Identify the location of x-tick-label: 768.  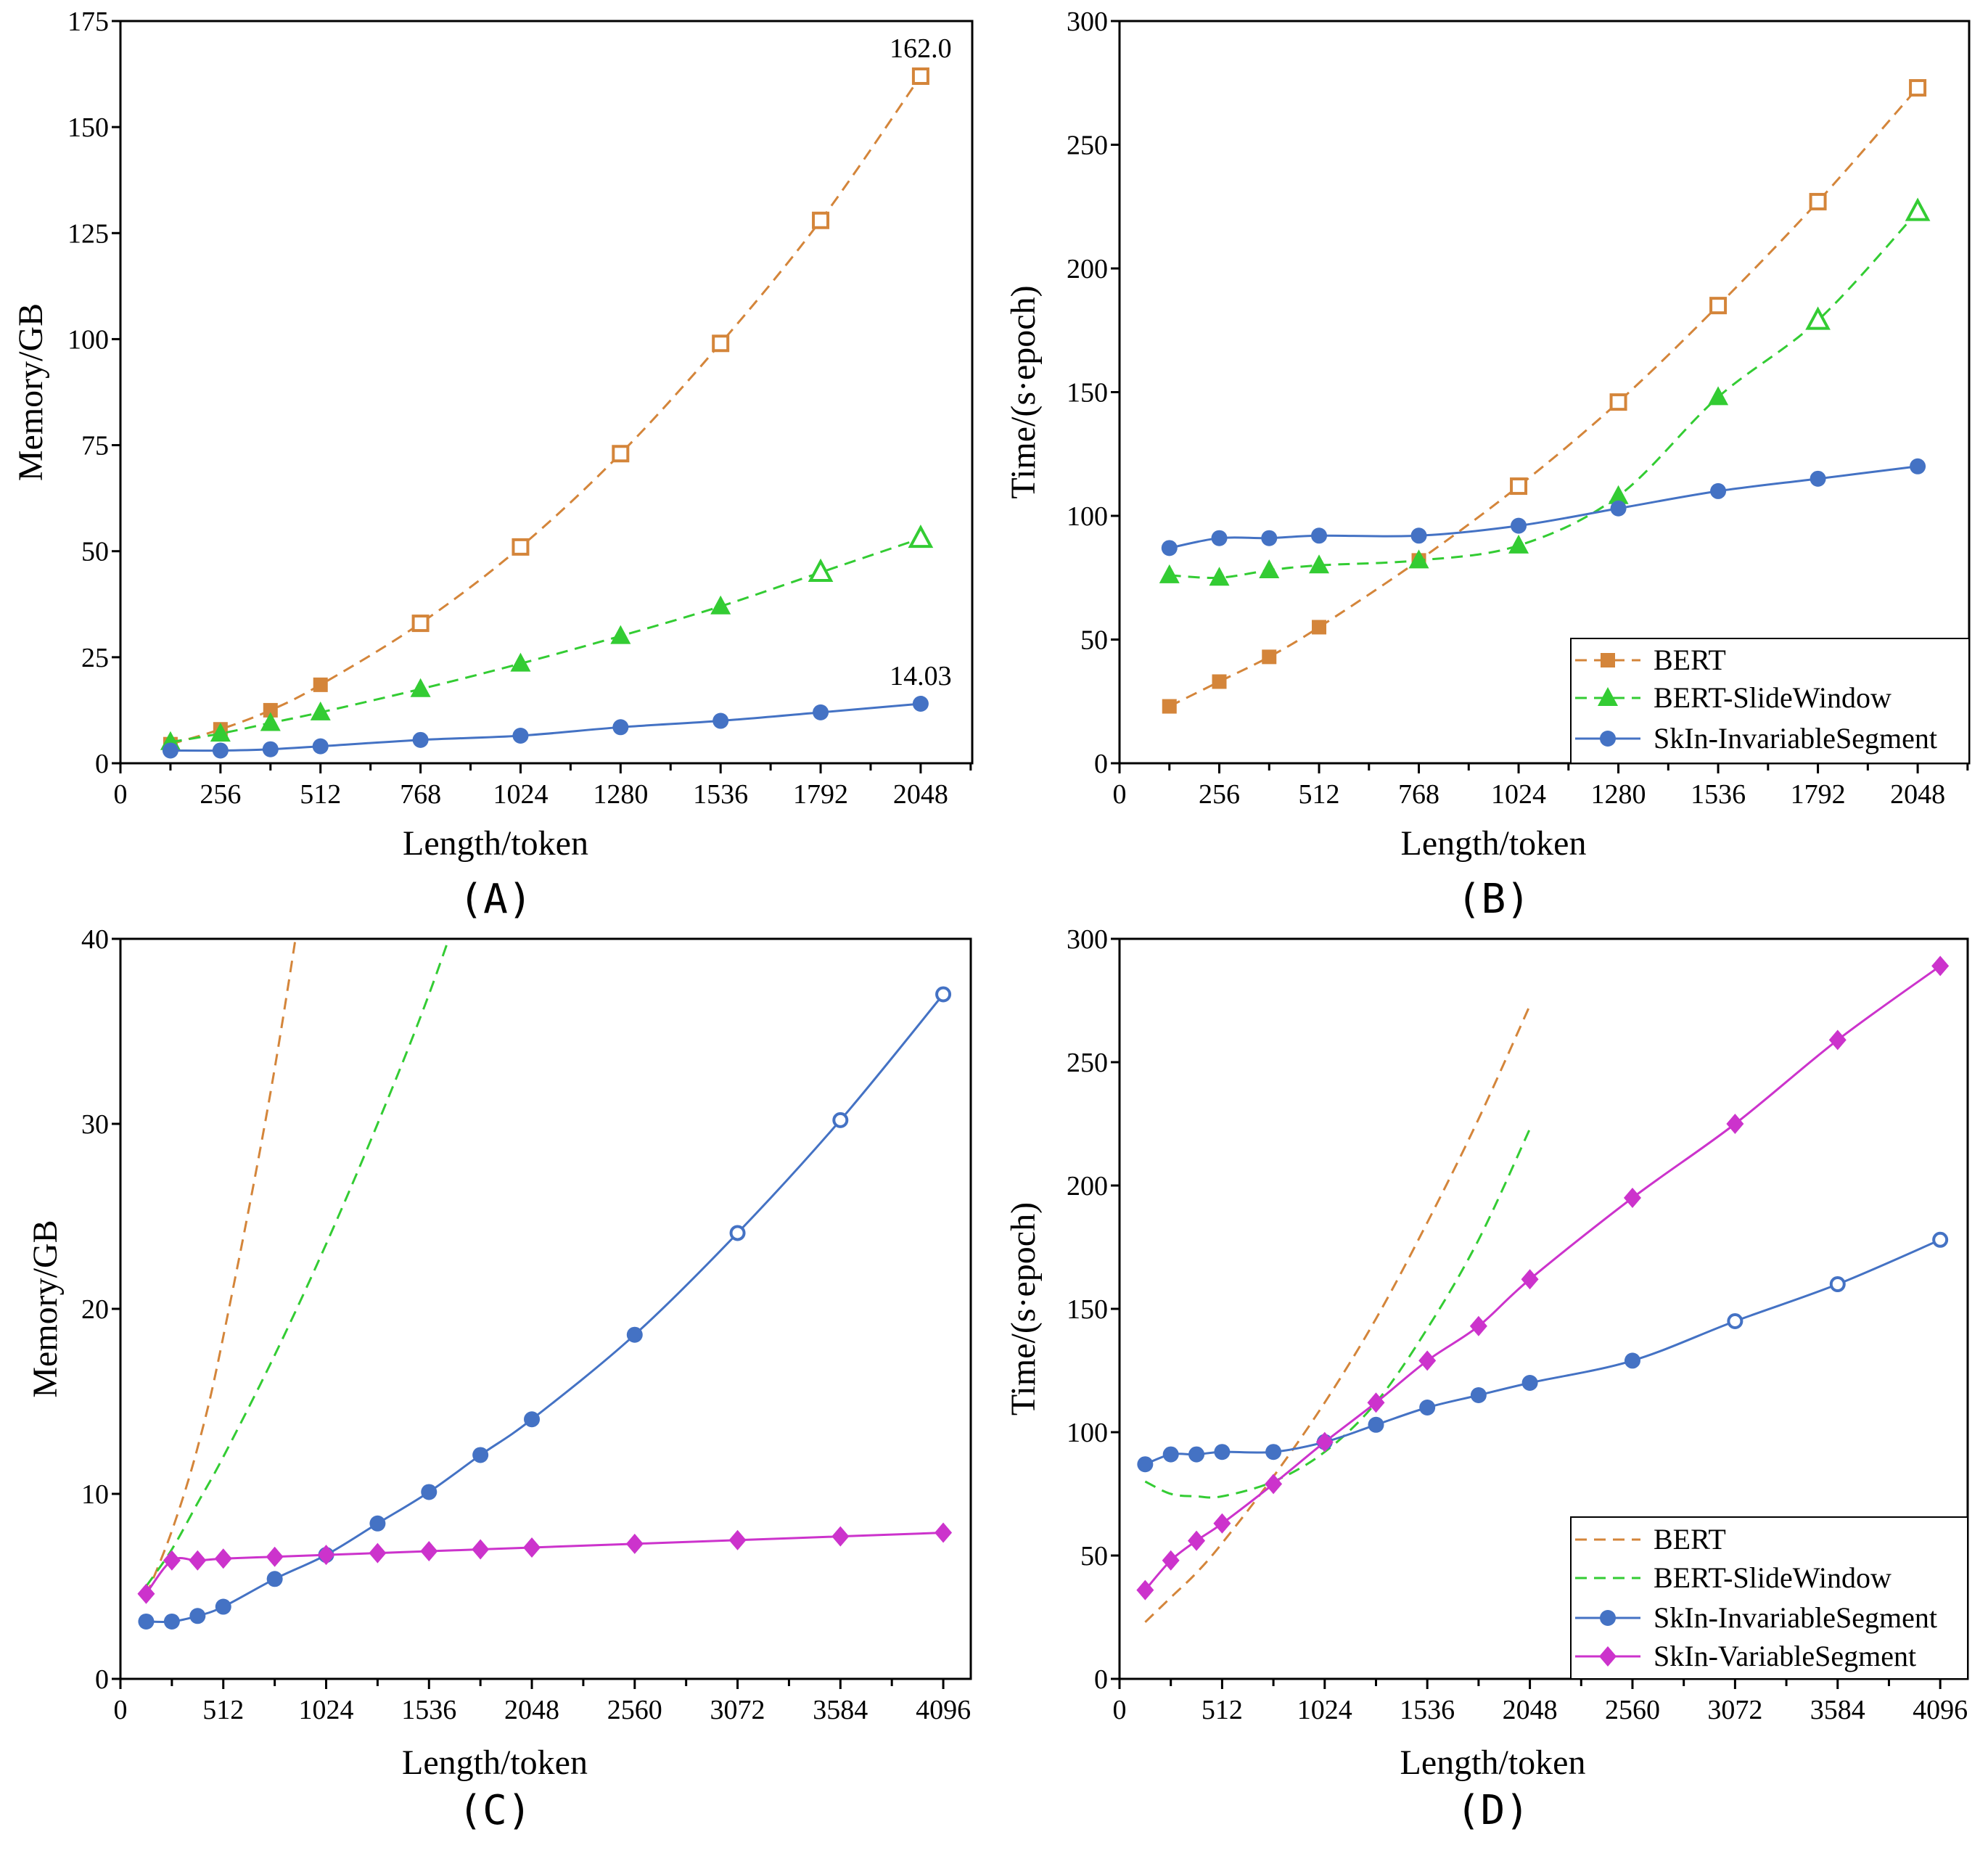
(1418, 795).